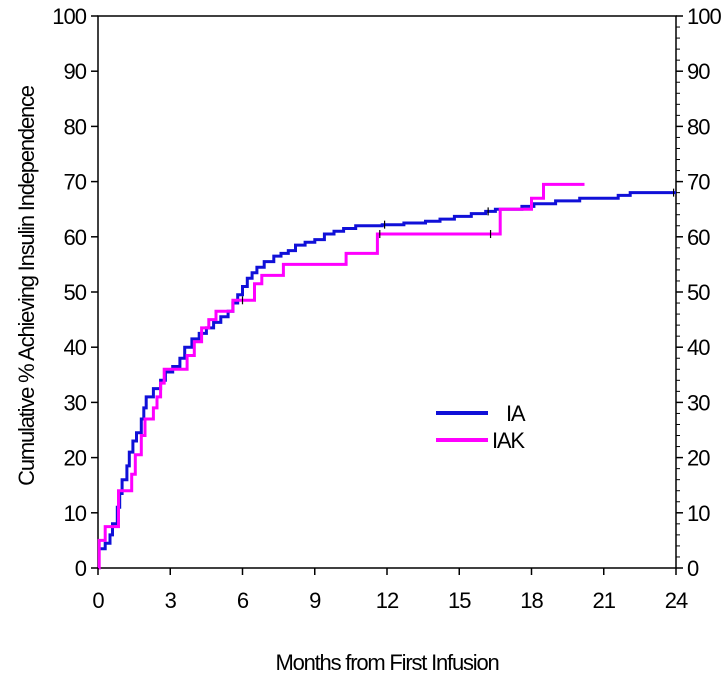 The height and width of the screenshot is (677, 727). What do you see at coordinates (531, 600) in the screenshot?
I see `x-tick-label-18: 18` at bounding box center [531, 600].